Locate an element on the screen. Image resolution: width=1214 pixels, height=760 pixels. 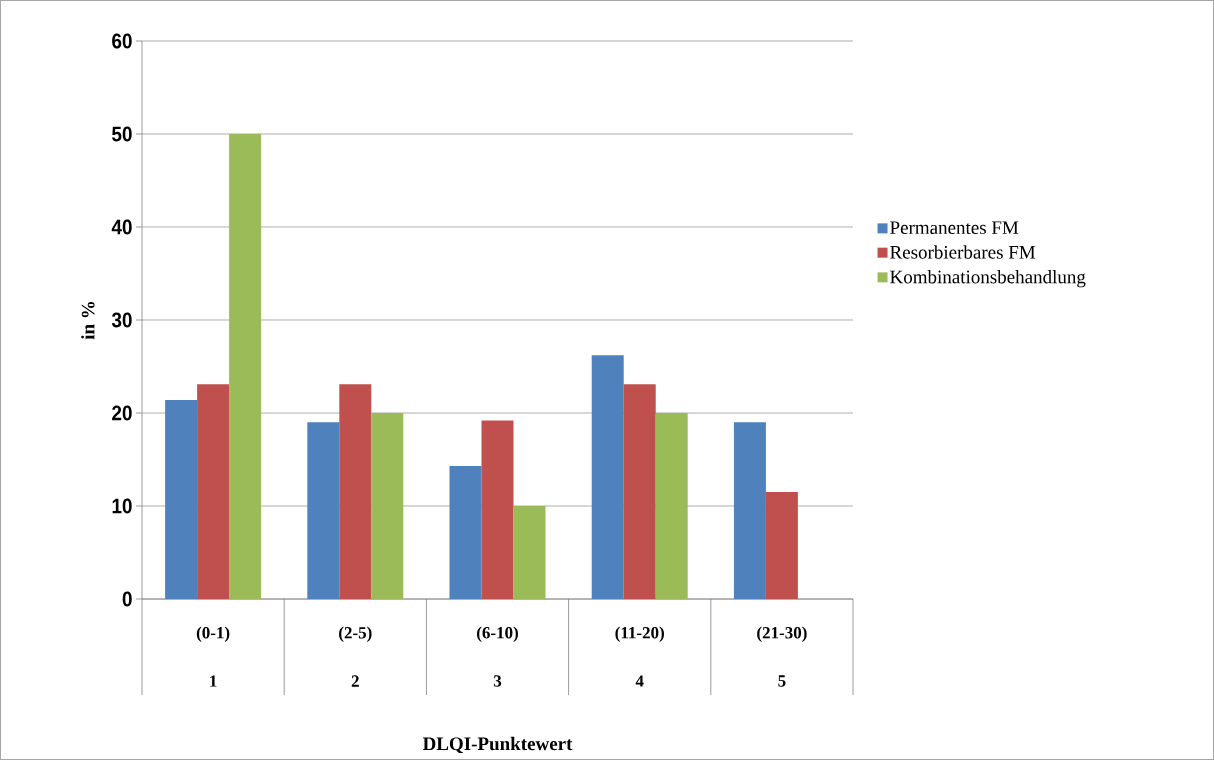
x-tick-label: (0-1) is located at coordinates (213, 634).